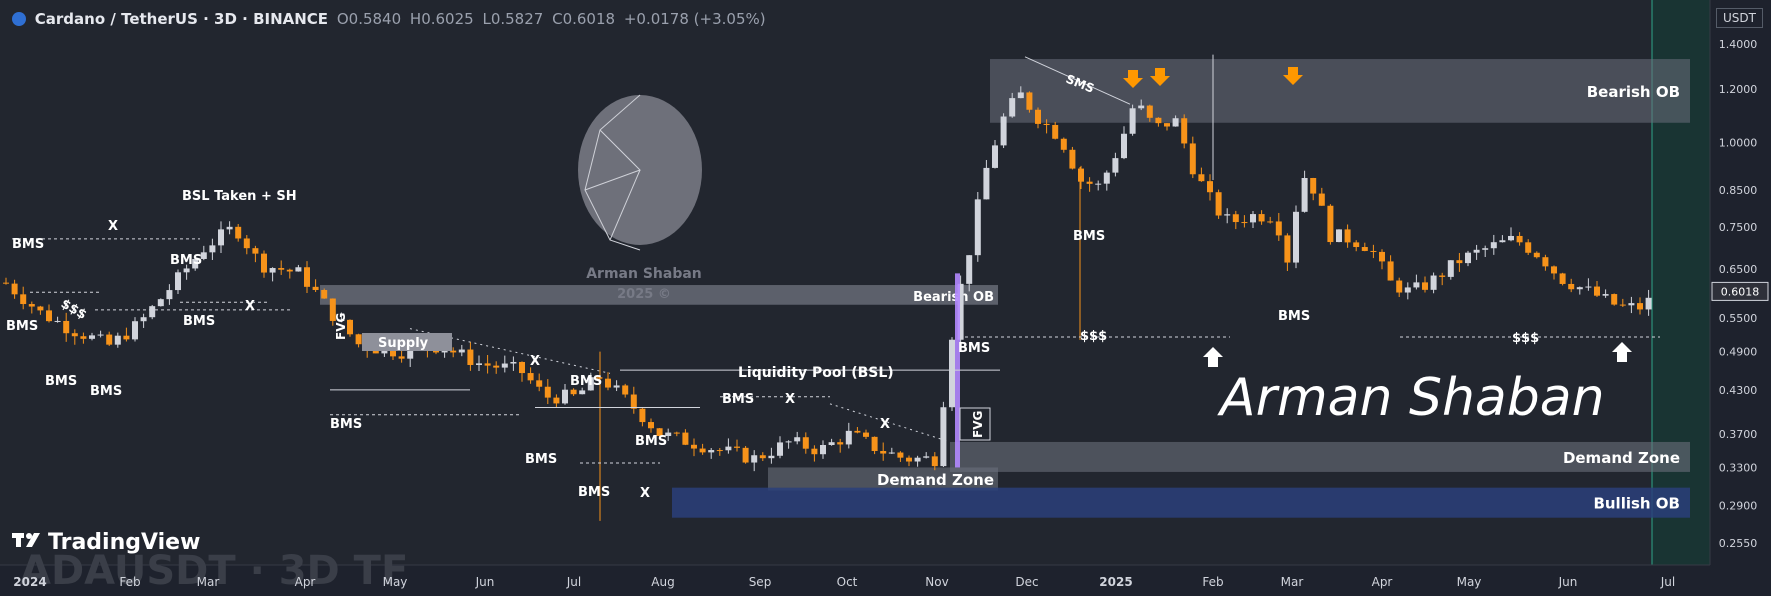  I want to click on price-tick-12: 0.2900, so click(1738, 505).